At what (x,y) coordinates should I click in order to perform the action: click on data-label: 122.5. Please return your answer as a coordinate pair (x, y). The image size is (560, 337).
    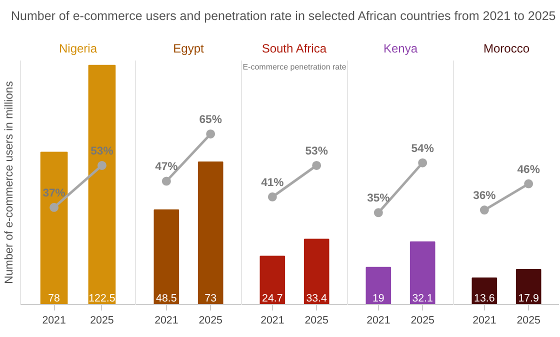
    Looking at the image, I should click on (102, 298).